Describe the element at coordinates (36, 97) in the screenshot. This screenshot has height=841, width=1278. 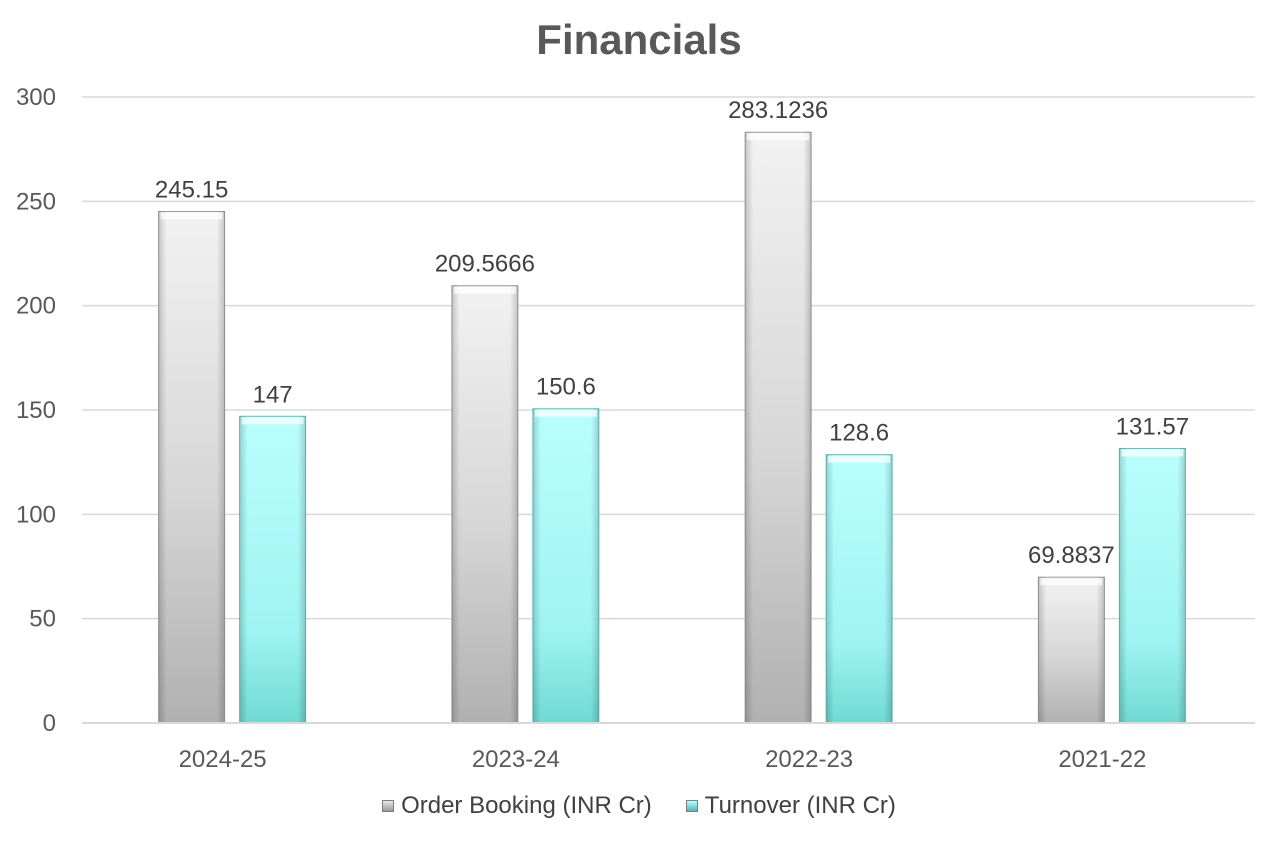
I see `y-tick-label: 300` at that location.